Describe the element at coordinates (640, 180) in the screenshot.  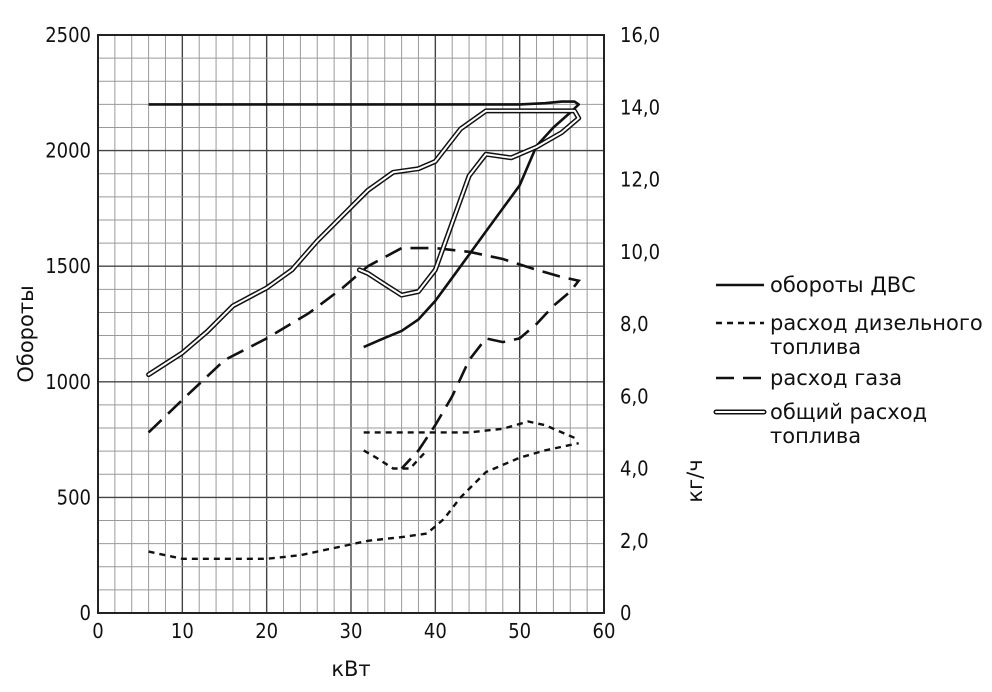
I see `y-right-tick-label: 12,0` at that location.